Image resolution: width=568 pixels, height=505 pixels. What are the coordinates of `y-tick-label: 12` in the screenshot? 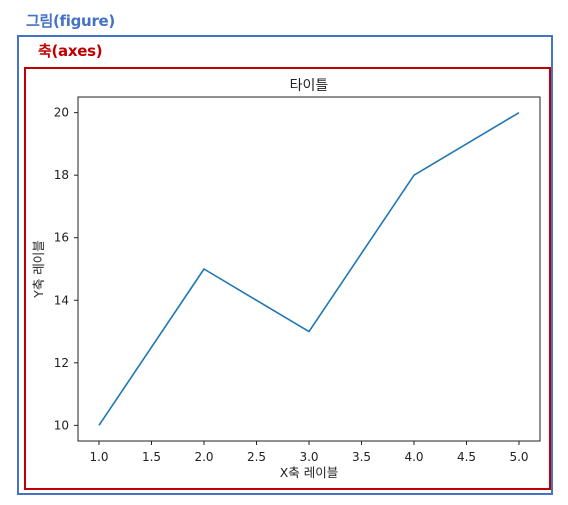 It's located at (61, 363).